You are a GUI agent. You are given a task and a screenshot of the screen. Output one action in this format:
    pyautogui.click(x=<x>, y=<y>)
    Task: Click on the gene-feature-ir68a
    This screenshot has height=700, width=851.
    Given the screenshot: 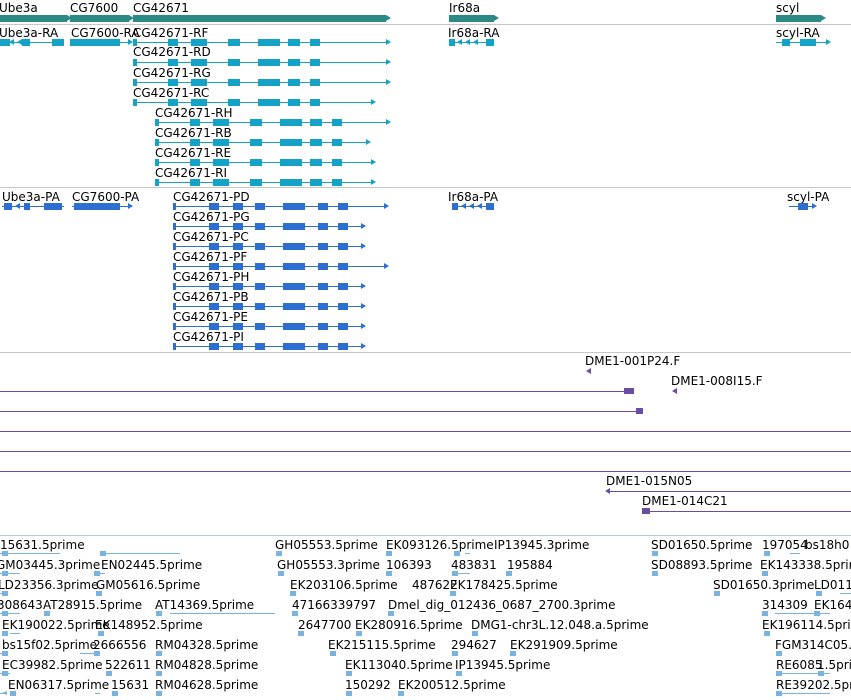 What is the action you would take?
    pyautogui.click(x=474, y=18)
    